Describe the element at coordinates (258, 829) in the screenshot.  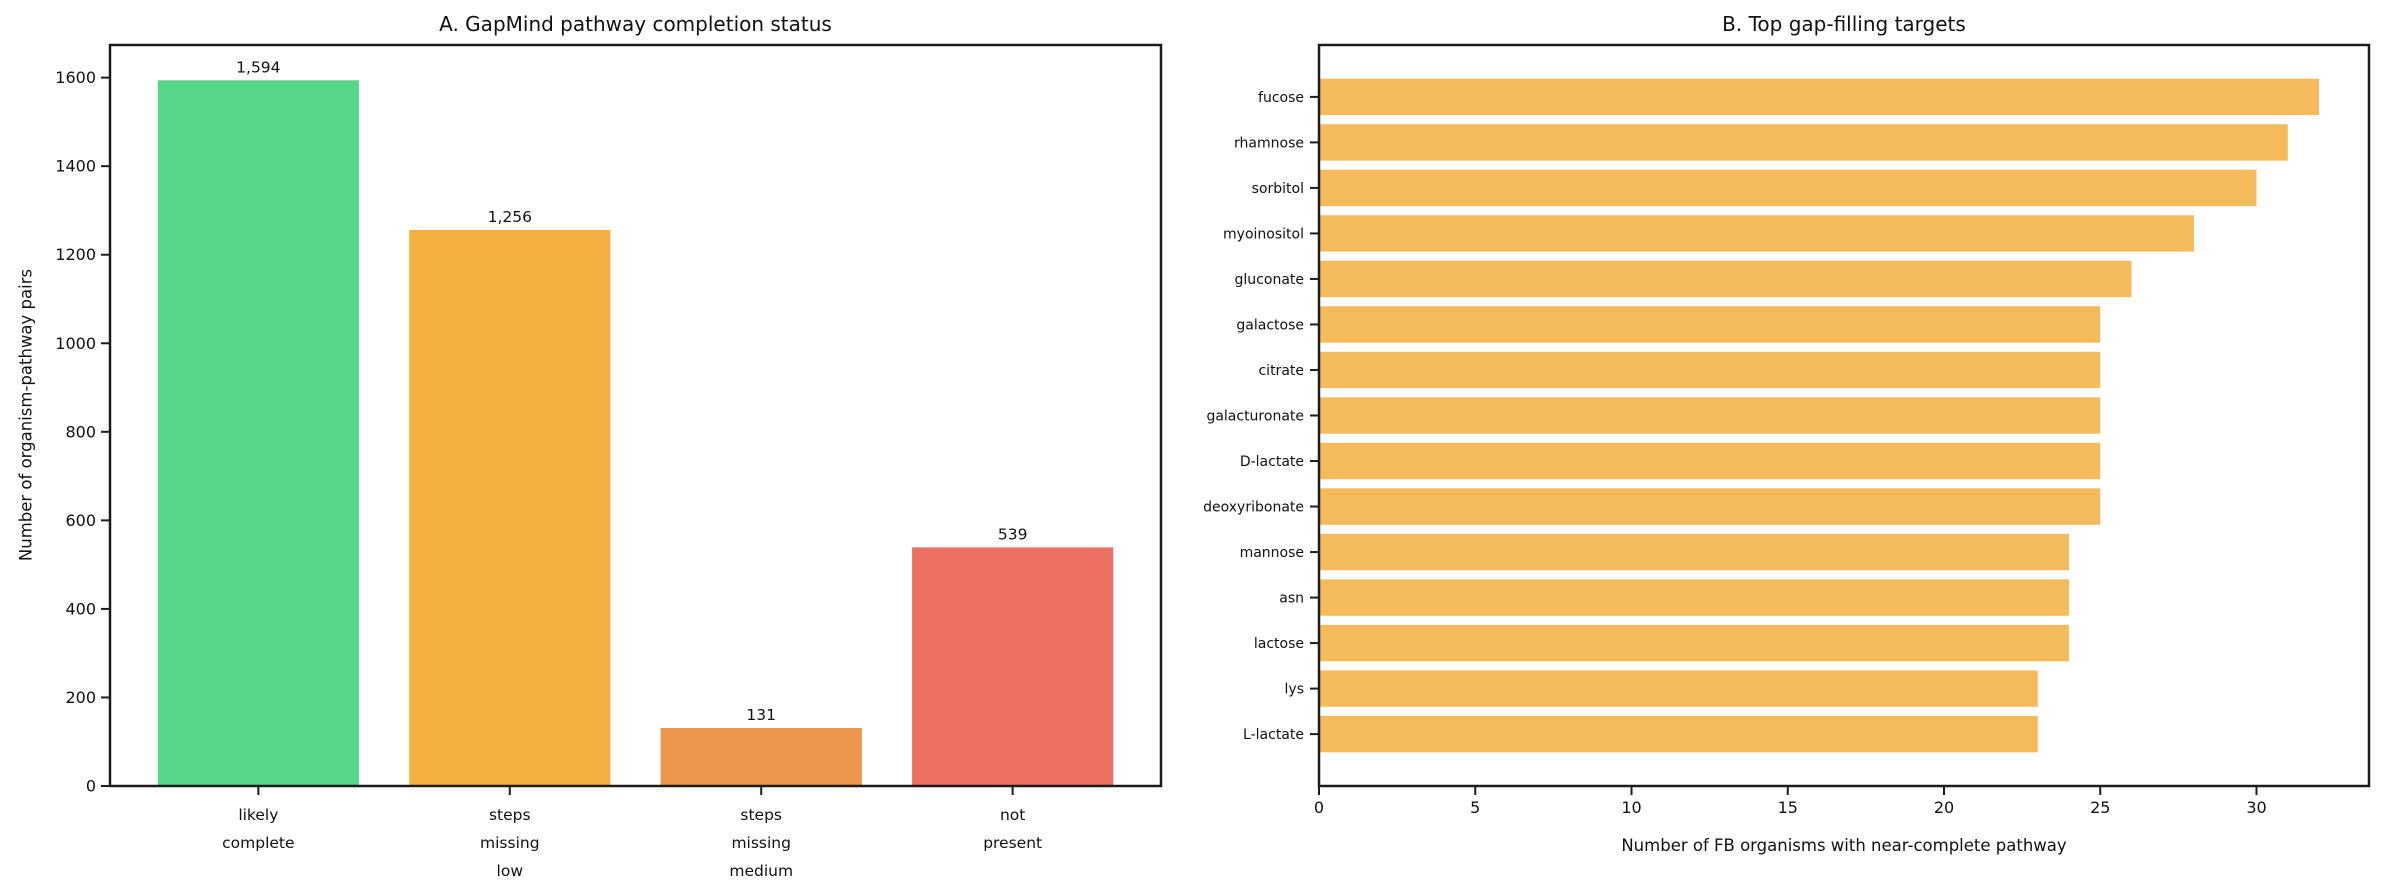
I see `x-tick-label: likely complete` at that location.